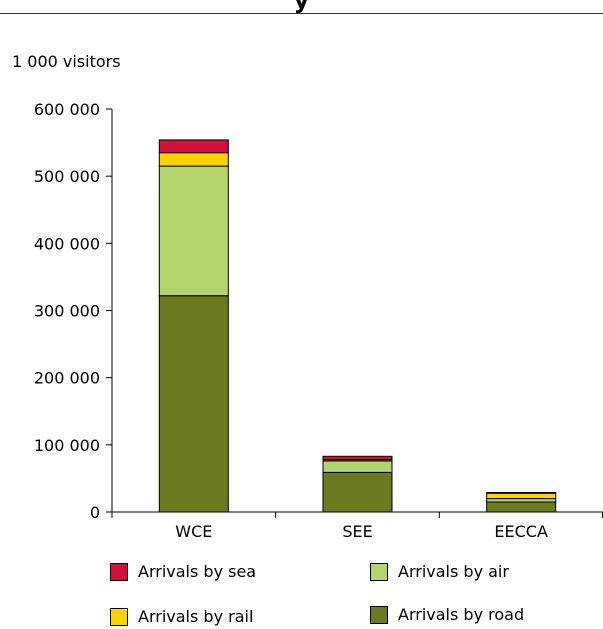 The image size is (603, 629). What do you see at coordinates (301, 7) in the screenshot?
I see `chart-title: y` at bounding box center [301, 7].